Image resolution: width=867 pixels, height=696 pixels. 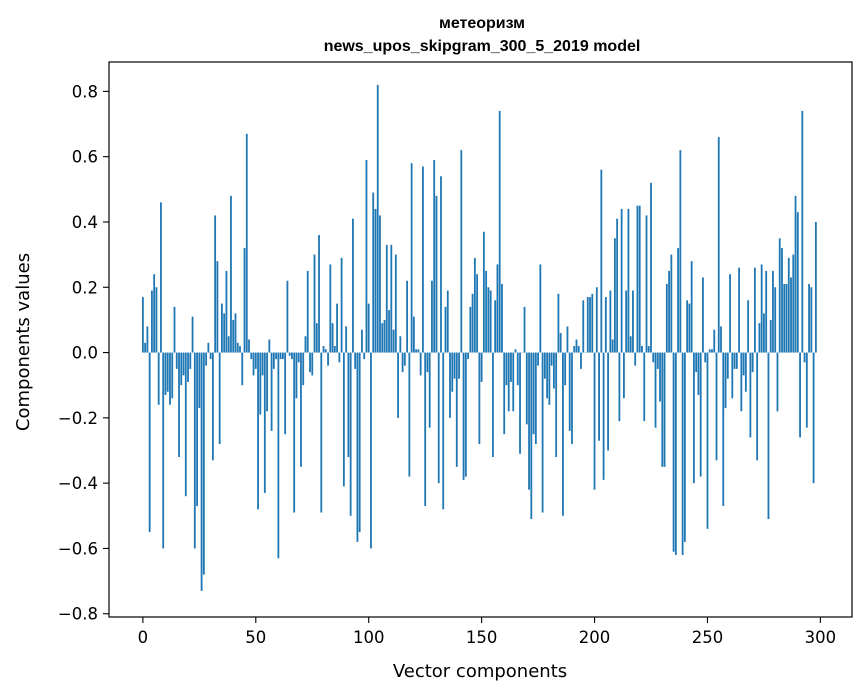 I want to click on x-tick-label: 100, so click(x=369, y=637).